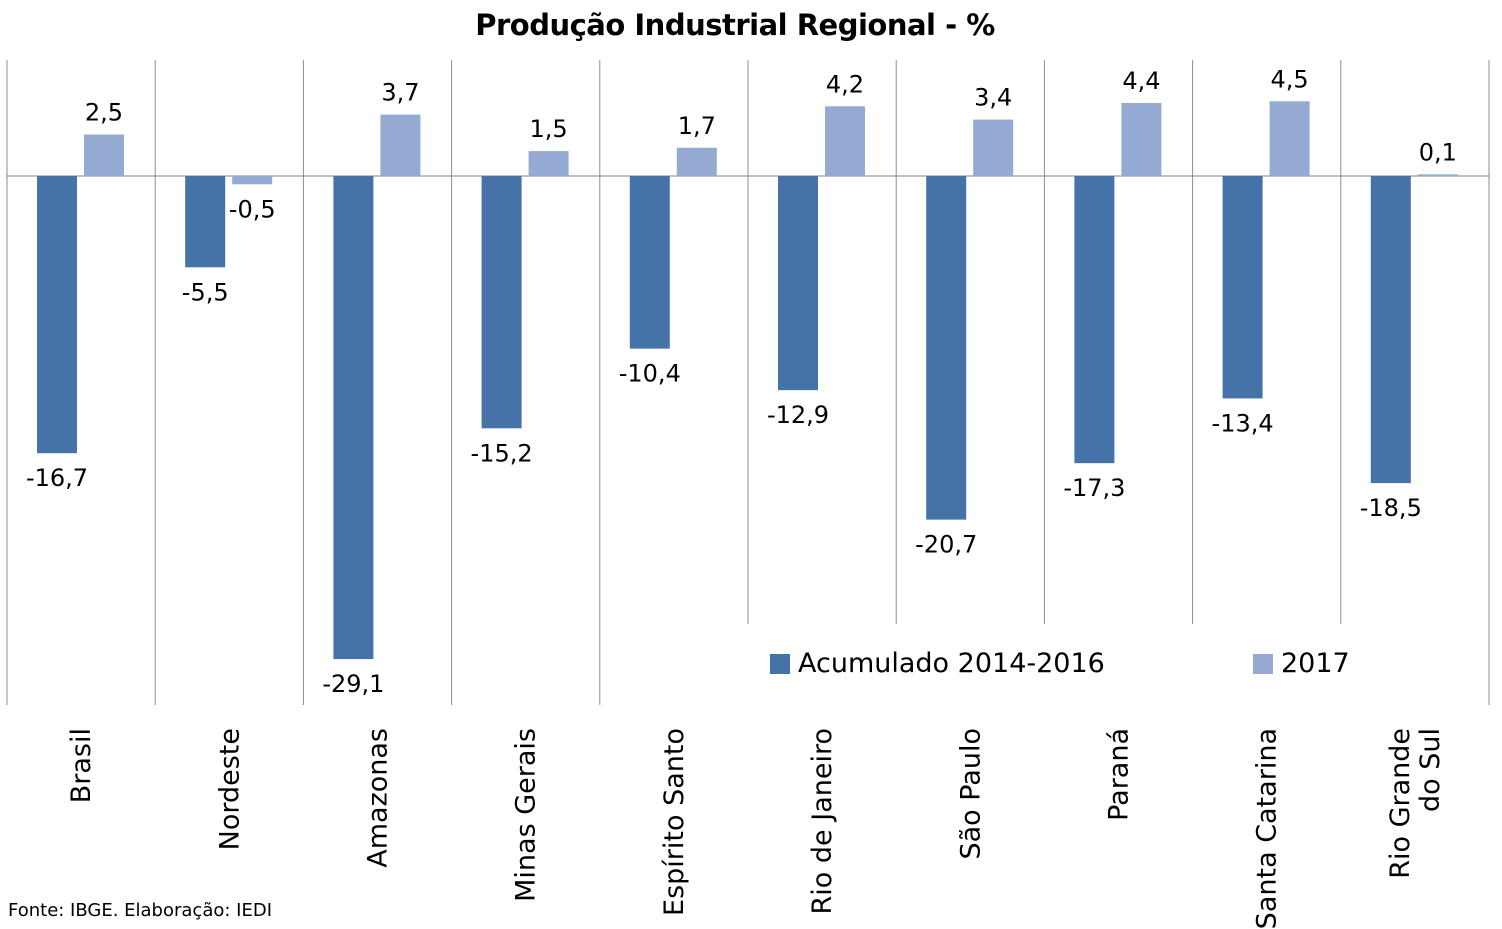 This screenshot has height=929, width=1502. I want to click on legend-label-series-2: 2017, so click(1315, 663).